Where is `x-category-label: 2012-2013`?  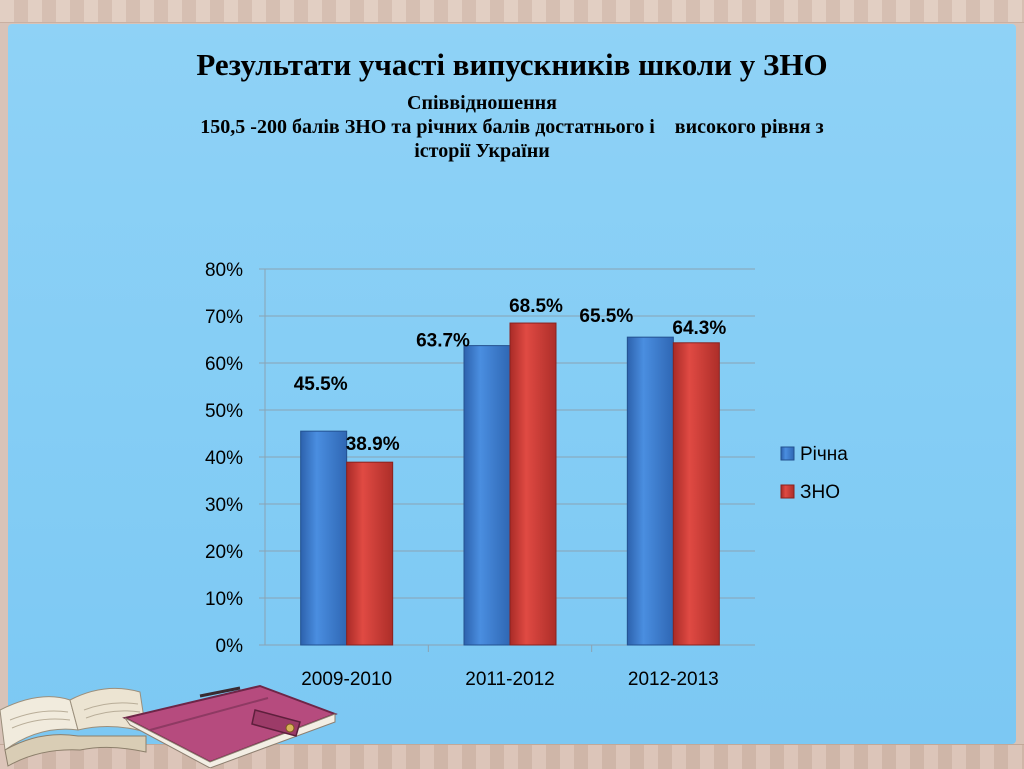
x-category-label: 2012-2013 is located at coordinates (673, 679).